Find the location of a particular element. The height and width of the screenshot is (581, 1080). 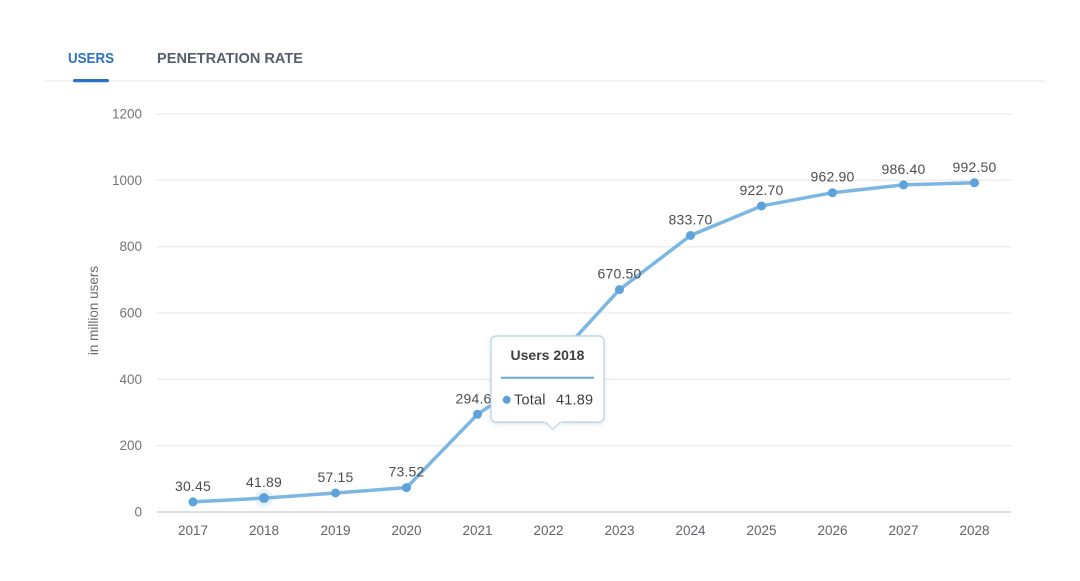

svg-text: 833.70 is located at coordinates (690, 220).